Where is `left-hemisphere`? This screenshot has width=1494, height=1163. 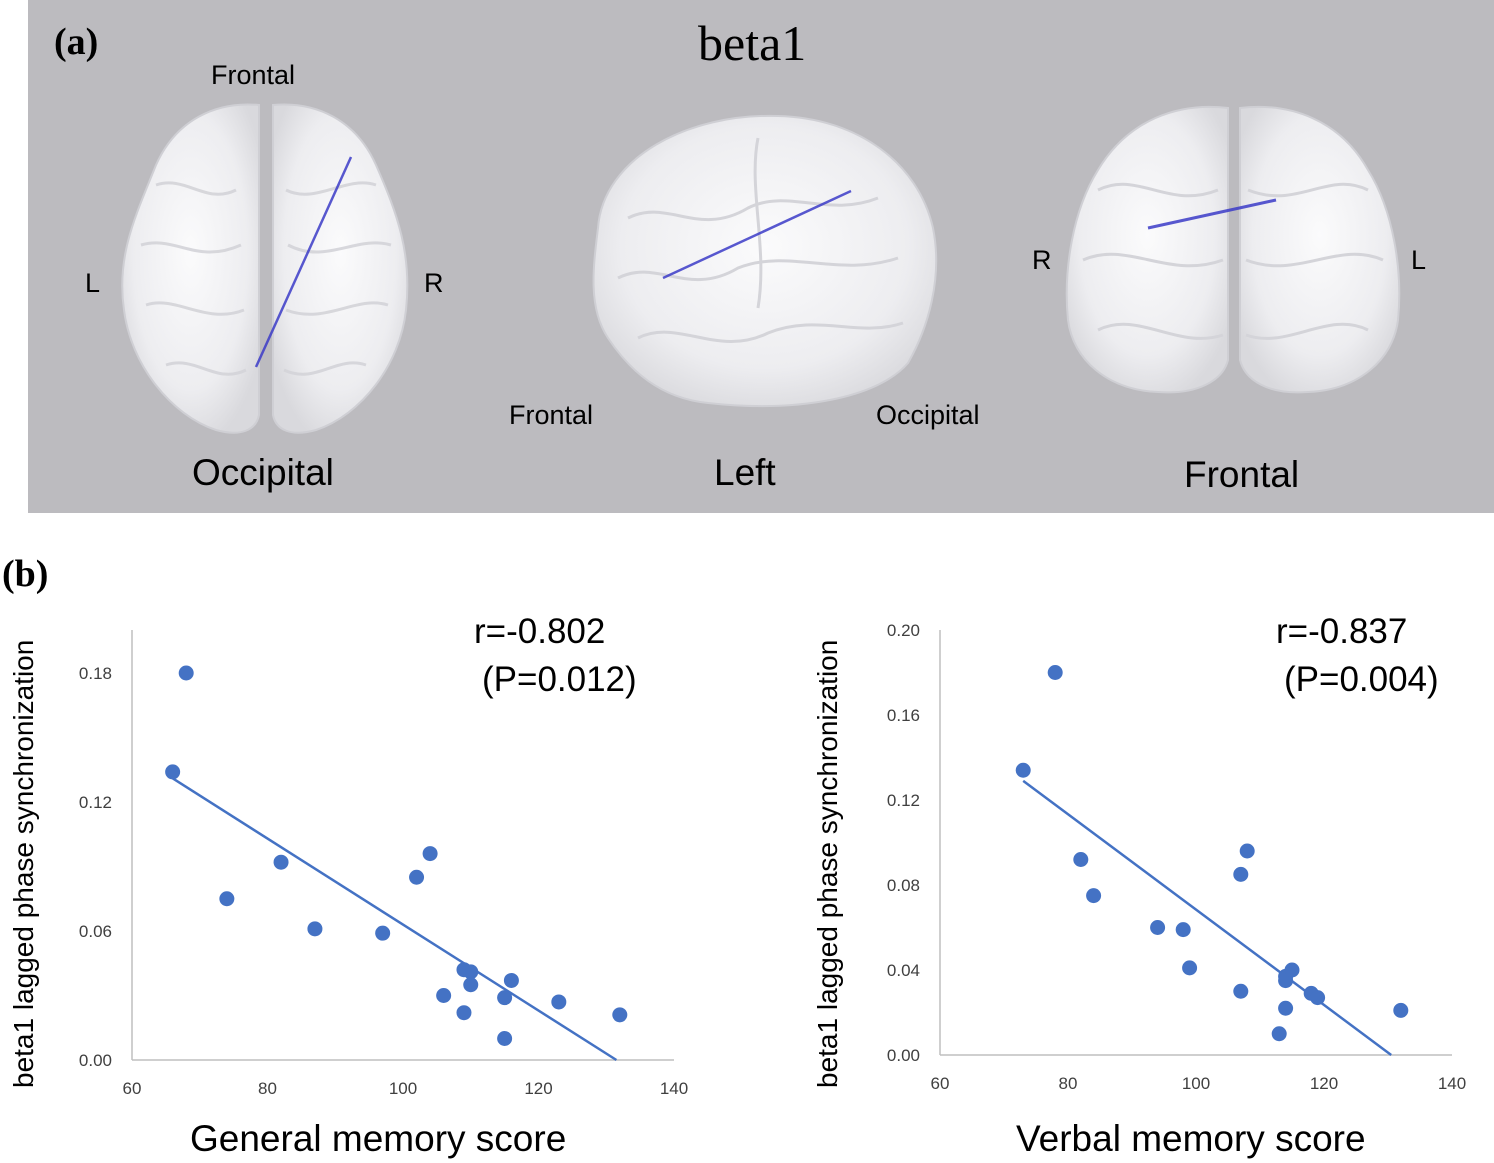
left-hemisphere is located at coordinates (340, 268).